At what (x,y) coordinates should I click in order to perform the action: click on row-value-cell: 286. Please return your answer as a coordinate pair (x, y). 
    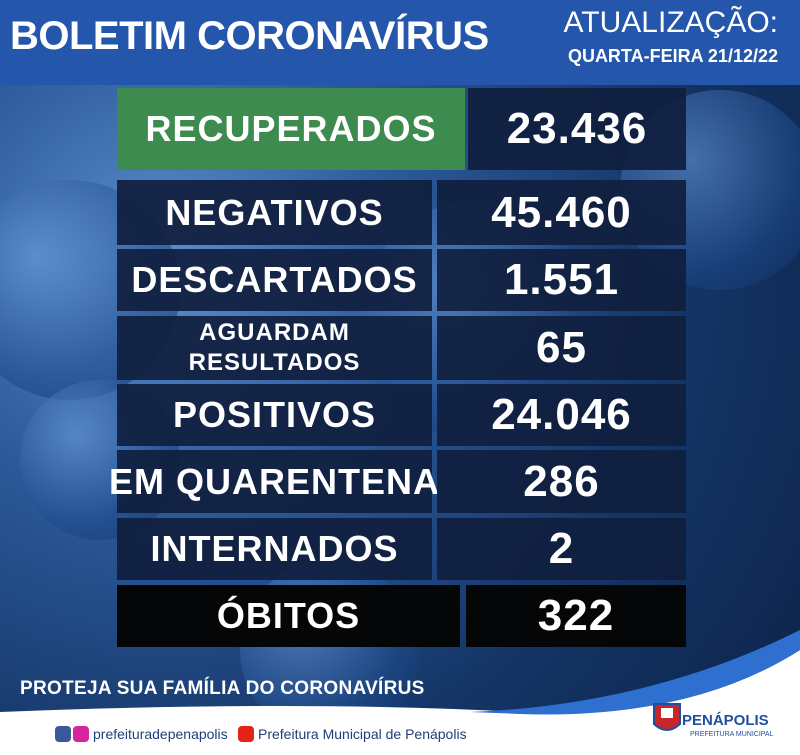
    Looking at the image, I should click on (561, 481).